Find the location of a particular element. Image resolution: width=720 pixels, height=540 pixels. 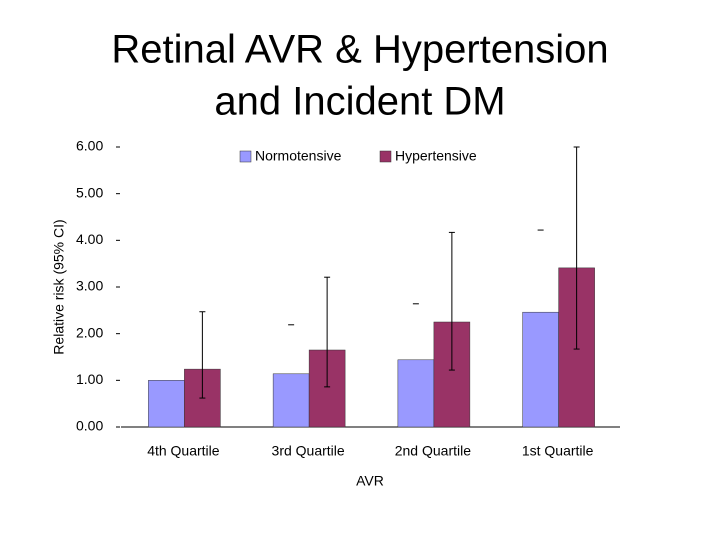

x-tick-label: 3rd Quartile is located at coordinates (308, 451).